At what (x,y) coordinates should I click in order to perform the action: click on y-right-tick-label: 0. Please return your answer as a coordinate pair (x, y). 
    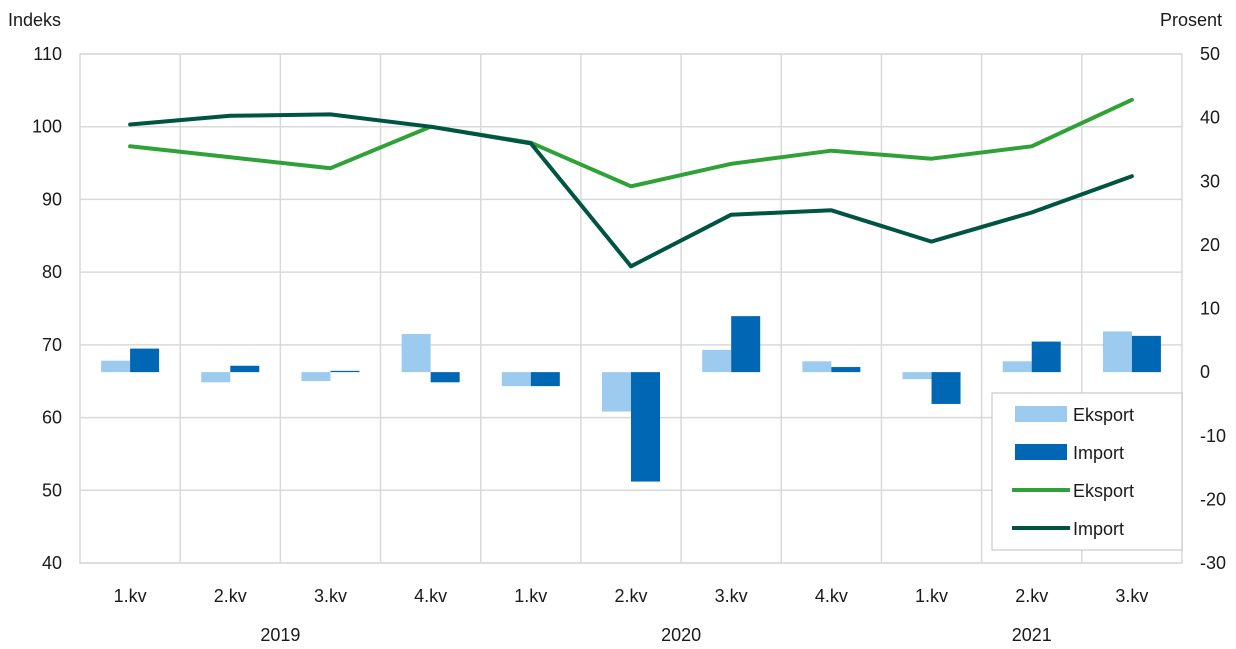
    Looking at the image, I should click on (1205, 372).